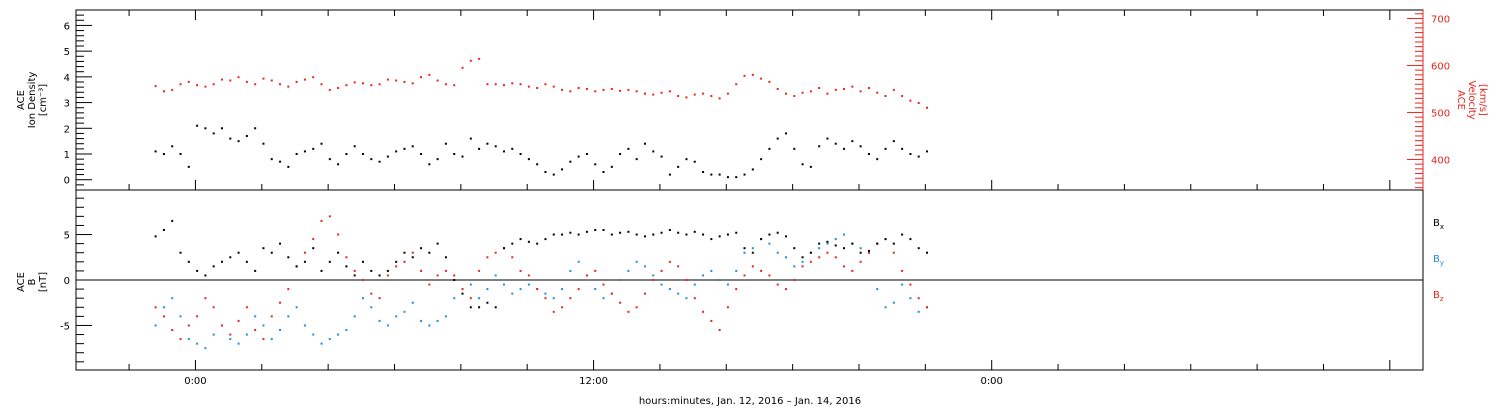  I want to click on x-tick-label: 12:00, so click(593, 381).